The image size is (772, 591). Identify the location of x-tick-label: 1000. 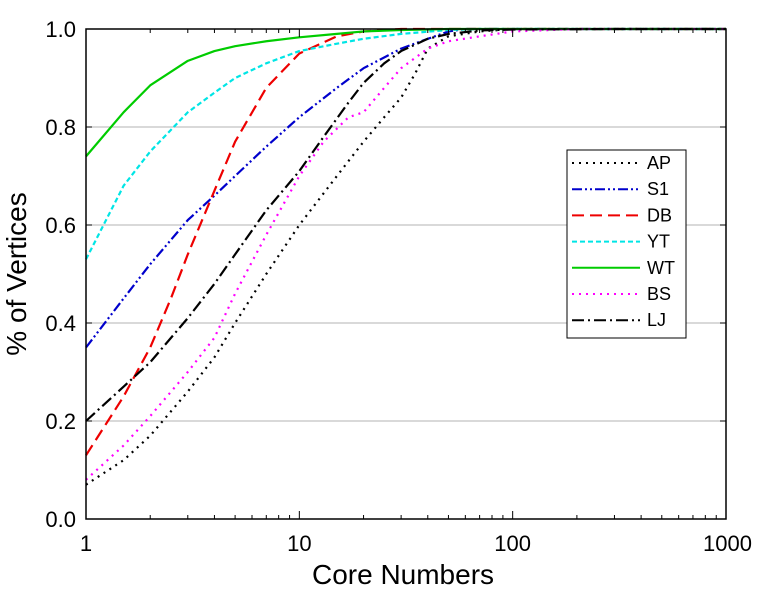
(727, 543).